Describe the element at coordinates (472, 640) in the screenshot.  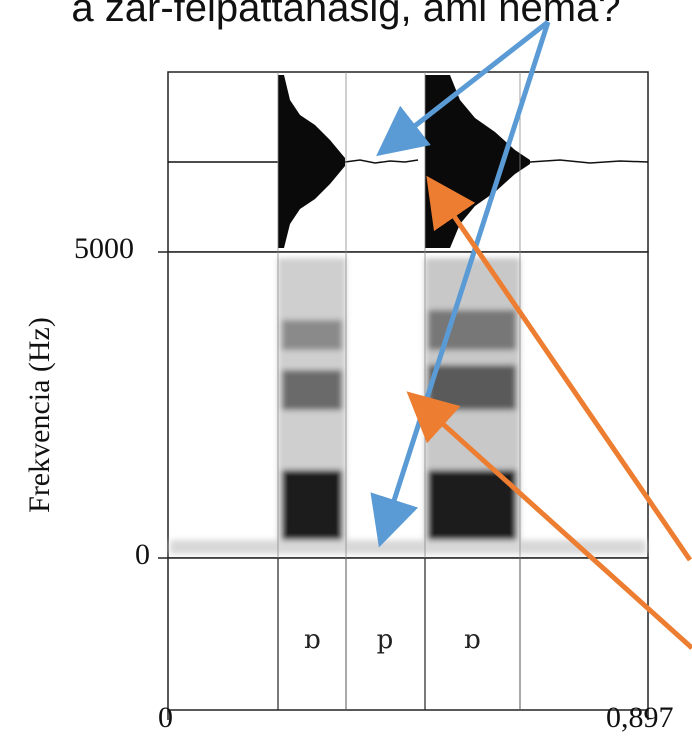
I see `segment-label-3: ɒ` at that location.